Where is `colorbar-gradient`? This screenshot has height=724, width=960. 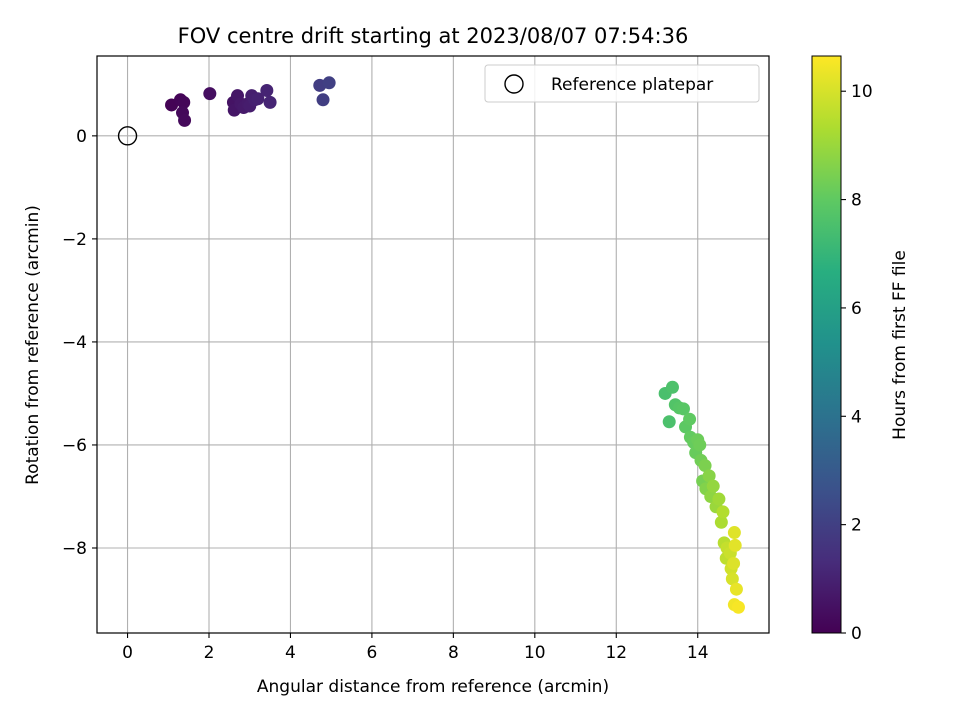 colorbar-gradient is located at coordinates (826, 344).